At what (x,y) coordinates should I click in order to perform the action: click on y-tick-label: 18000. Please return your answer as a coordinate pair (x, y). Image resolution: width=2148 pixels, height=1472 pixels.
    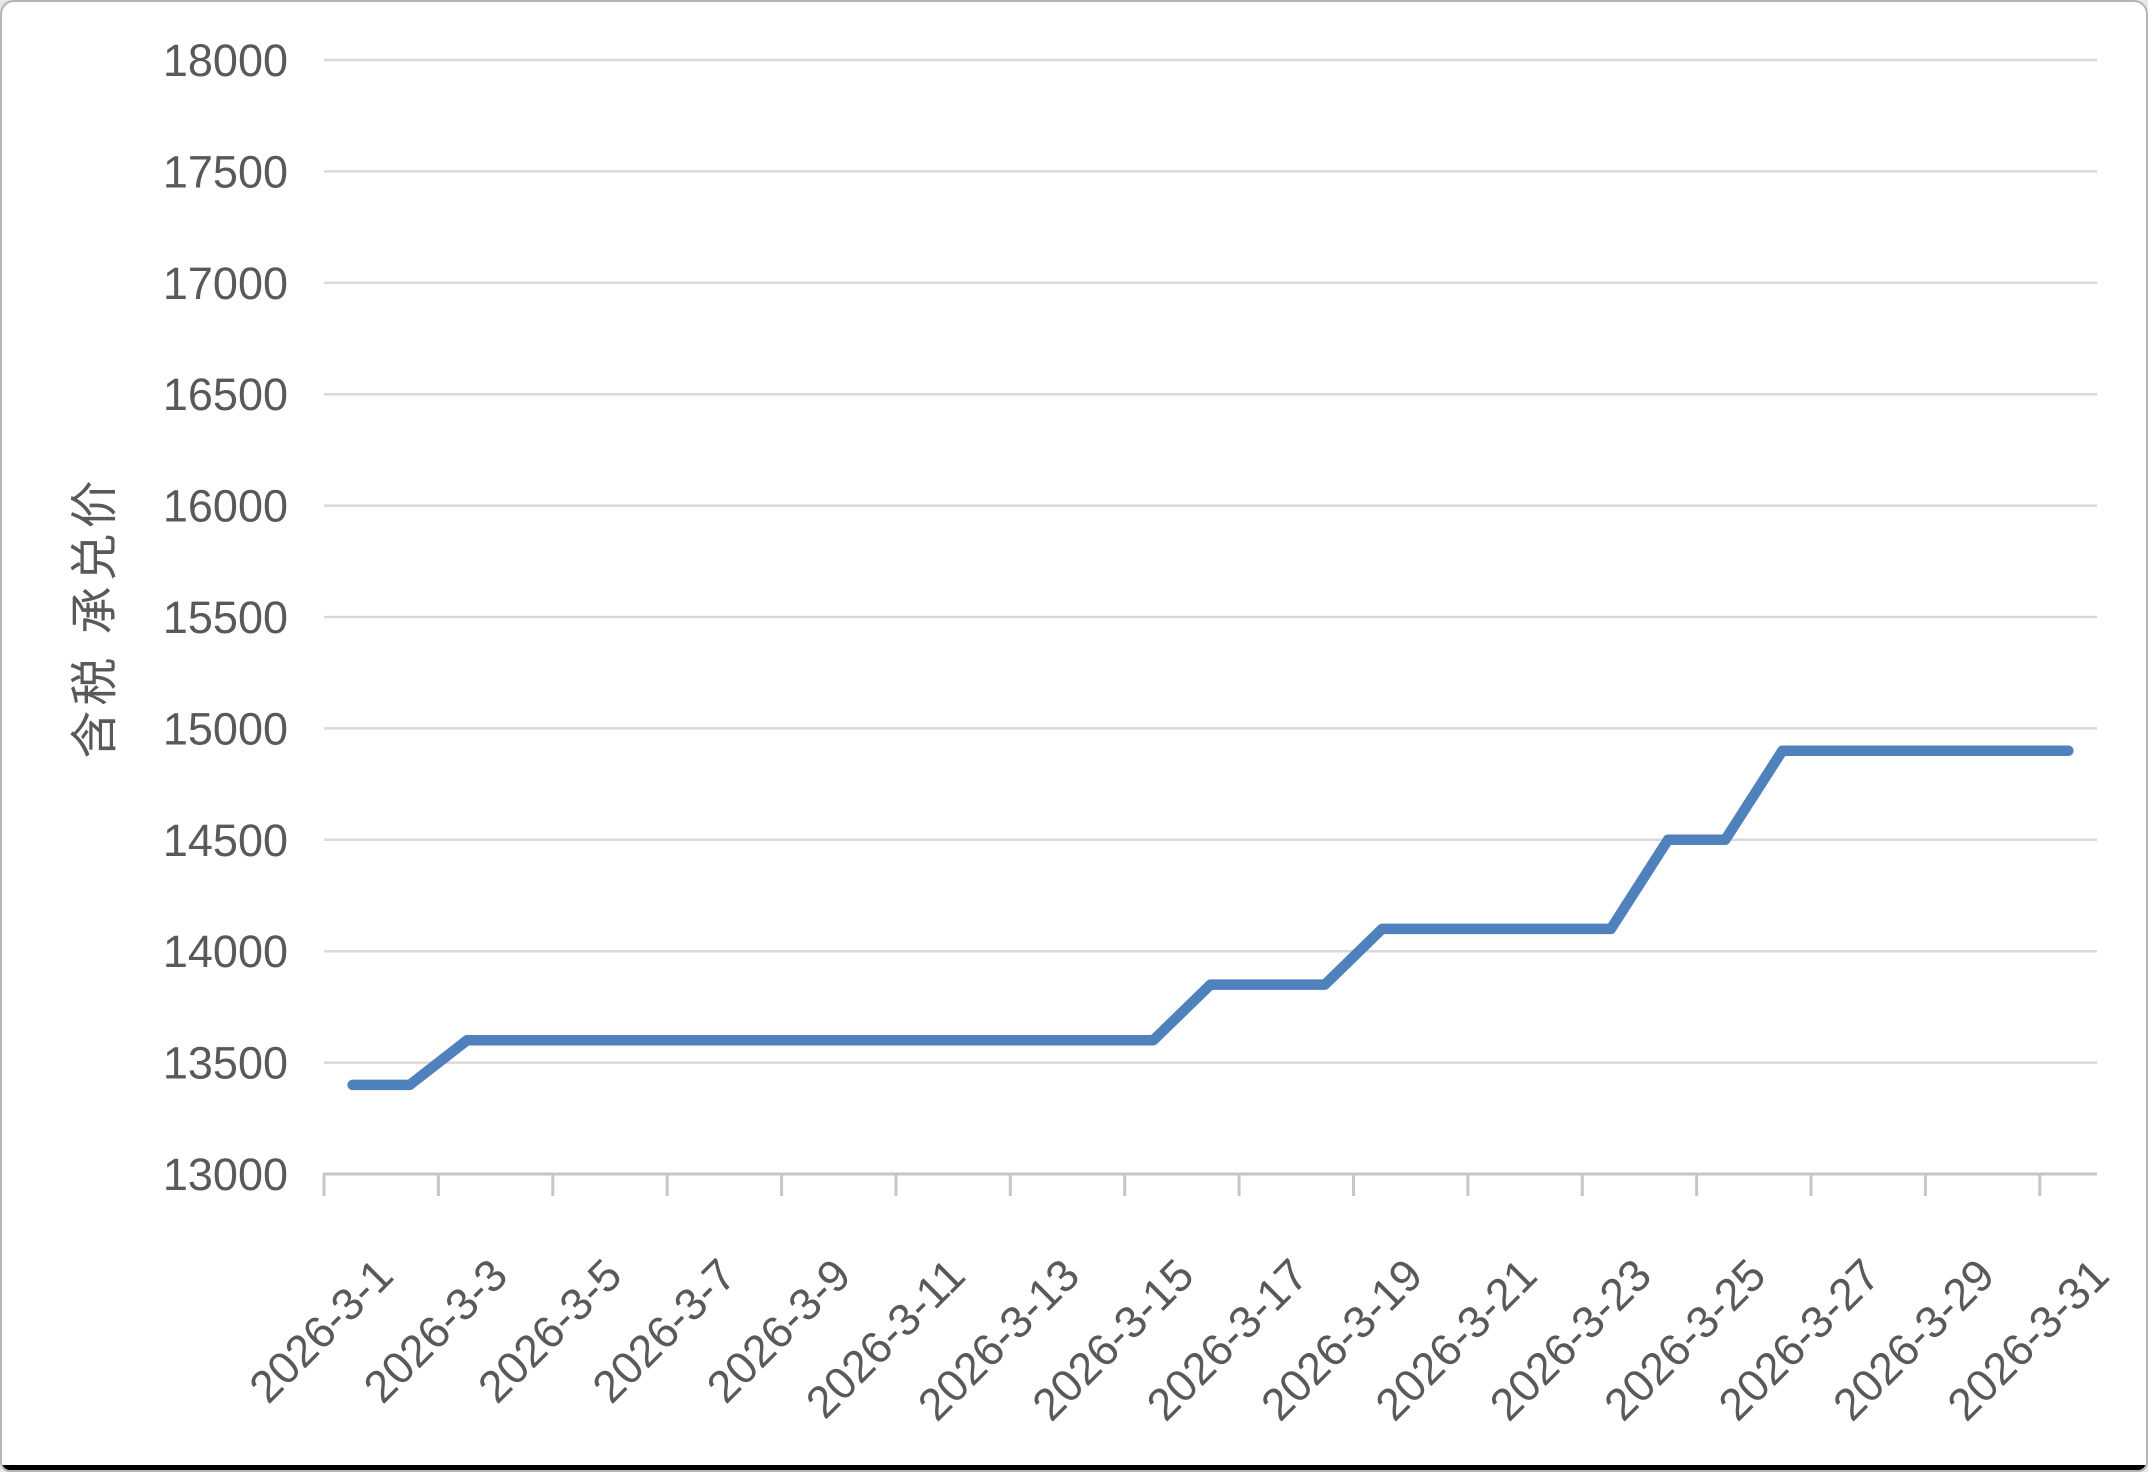
    Looking at the image, I should click on (225, 60).